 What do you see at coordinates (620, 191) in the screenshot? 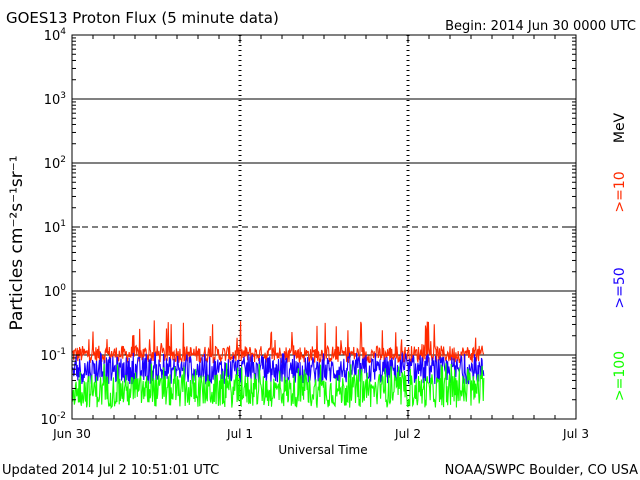
I see `legend-entry-0: >=10` at bounding box center [620, 191].